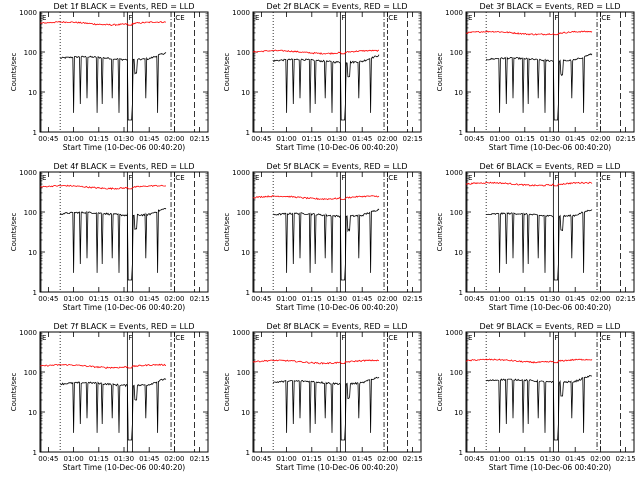 Image resolution: width=640 pixels, height=480 pixels. What do you see at coordinates (336, 326) in the screenshot?
I see `chart-title: Det 8f BLACK = Events, RED = LLD` at bounding box center [336, 326].